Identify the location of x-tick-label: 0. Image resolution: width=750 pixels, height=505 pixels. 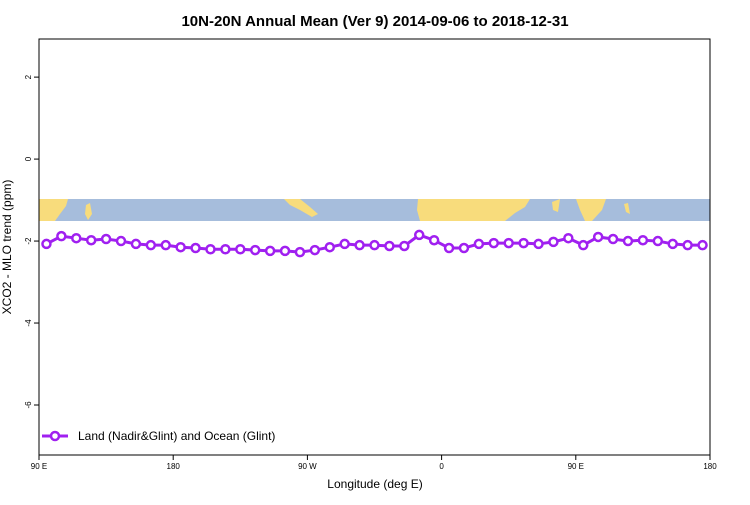
(441, 466).